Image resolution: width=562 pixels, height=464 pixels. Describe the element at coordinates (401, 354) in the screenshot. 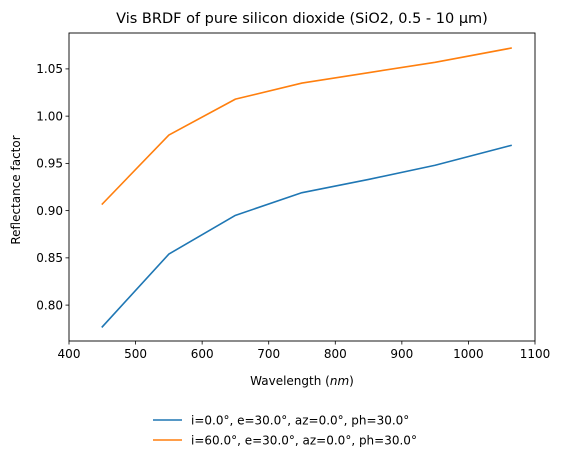

I see `x-tick-label: 900` at that location.